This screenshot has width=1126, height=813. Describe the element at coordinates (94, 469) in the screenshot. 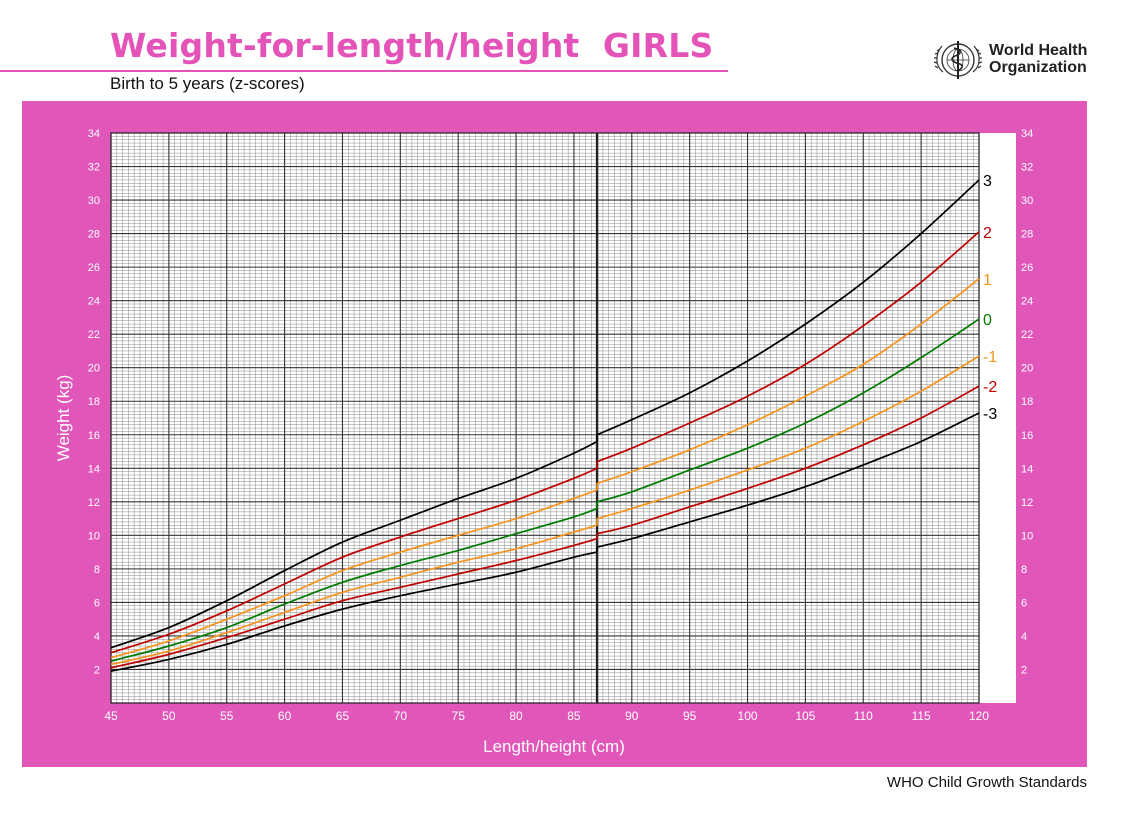

I see `y-tick-label-left: 14` at that location.